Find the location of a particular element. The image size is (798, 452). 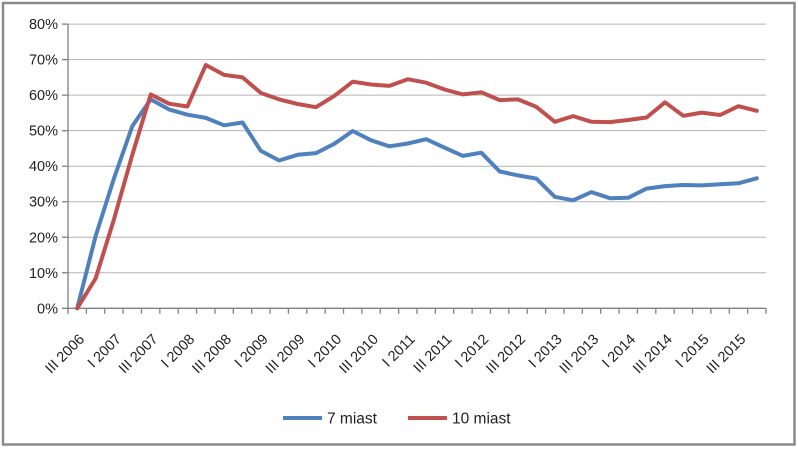

x-tick-label: III 2011 is located at coordinates (433, 354).